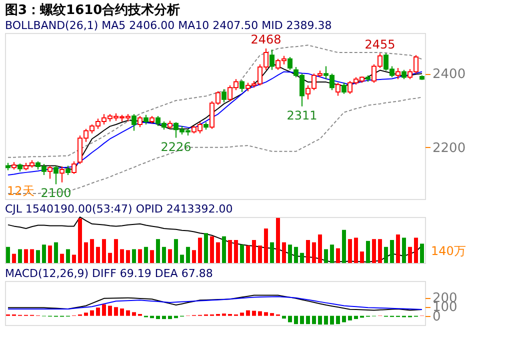  I want to click on chart-subtitle: MACD(12,26,9) DIFF 69.19 DEA 67.88, so click(109, 273).